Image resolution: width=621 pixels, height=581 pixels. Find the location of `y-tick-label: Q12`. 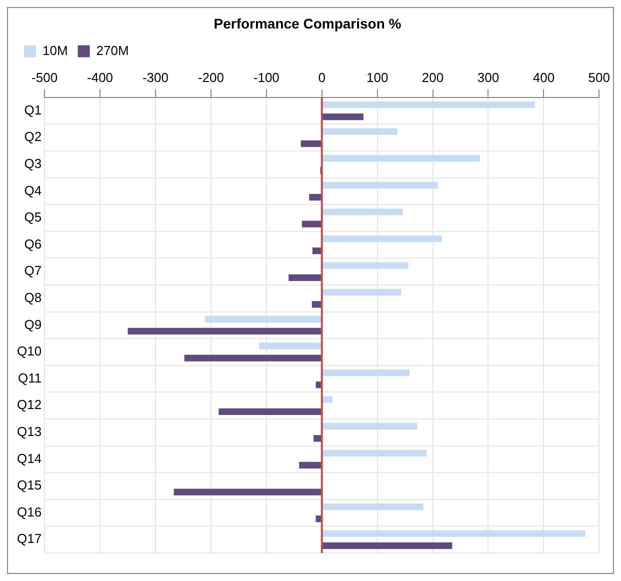

y-tick-label: Q12 is located at coordinates (29, 404).